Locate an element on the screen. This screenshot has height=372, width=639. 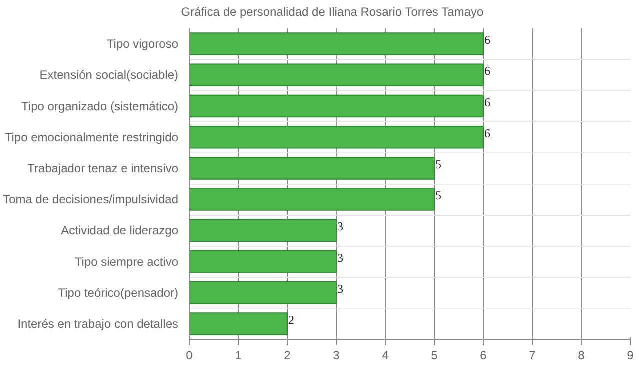
y-tick-label: Interés en trabajo con detalles is located at coordinates (98, 323).